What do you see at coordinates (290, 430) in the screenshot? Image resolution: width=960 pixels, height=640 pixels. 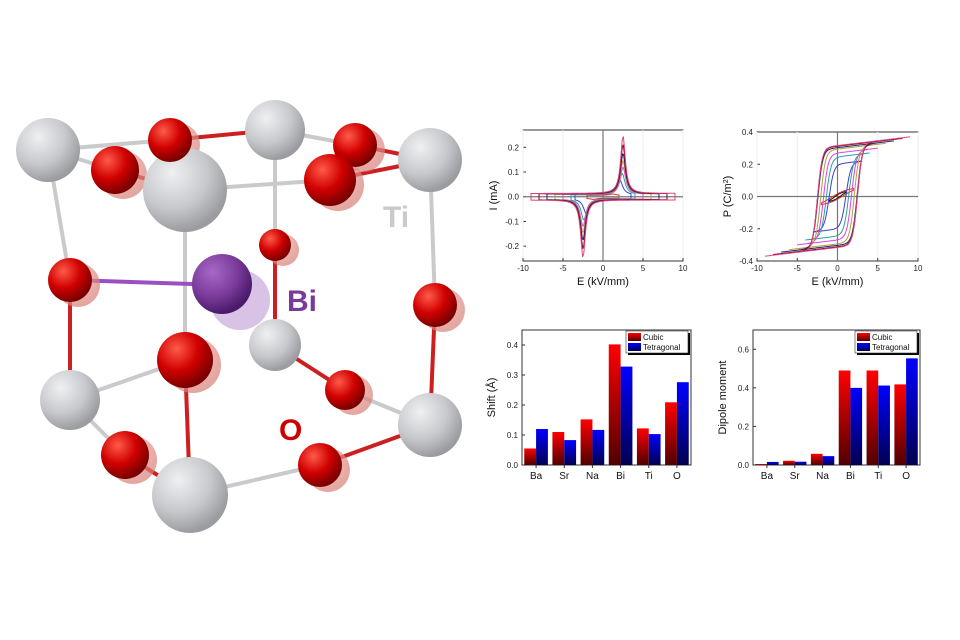 I see `label-o: O` at bounding box center [290, 430].